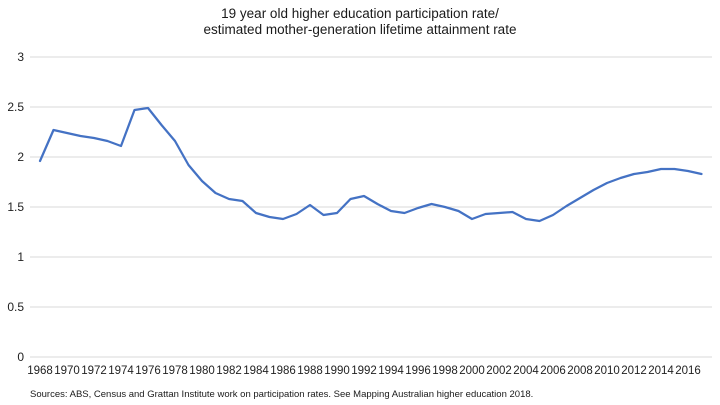  I want to click on x-axis-tick-label: 1974, so click(121, 371).